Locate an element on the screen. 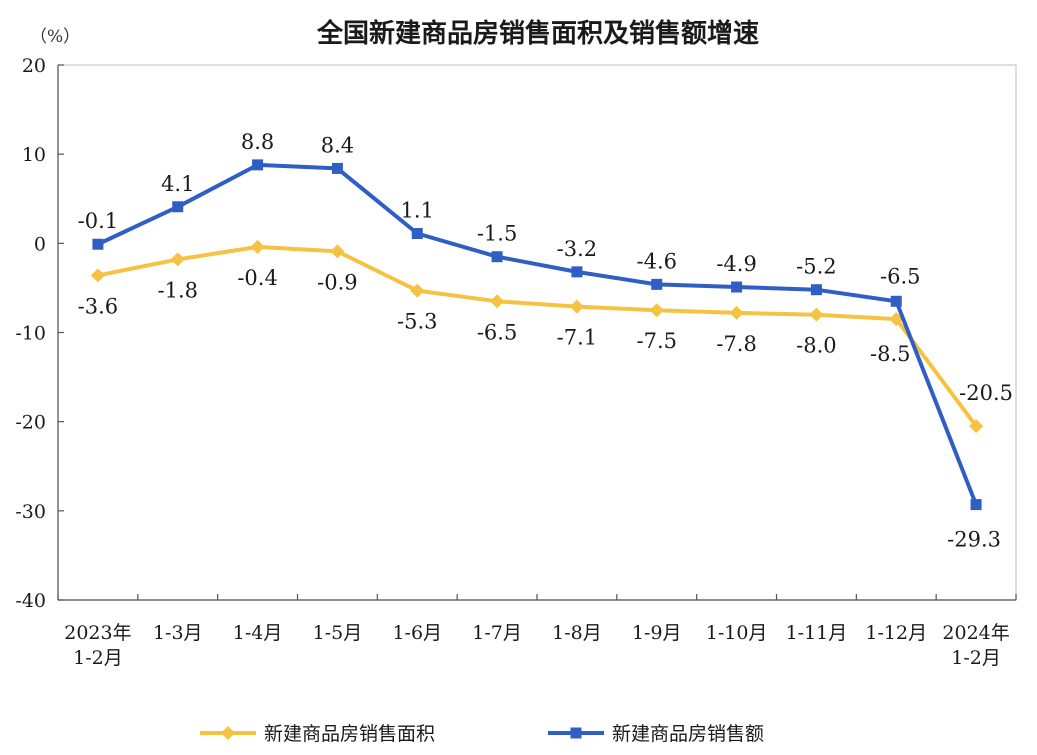 The image size is (1037, 755). y-tick-label: -10 is located at coordinates (30, 334).